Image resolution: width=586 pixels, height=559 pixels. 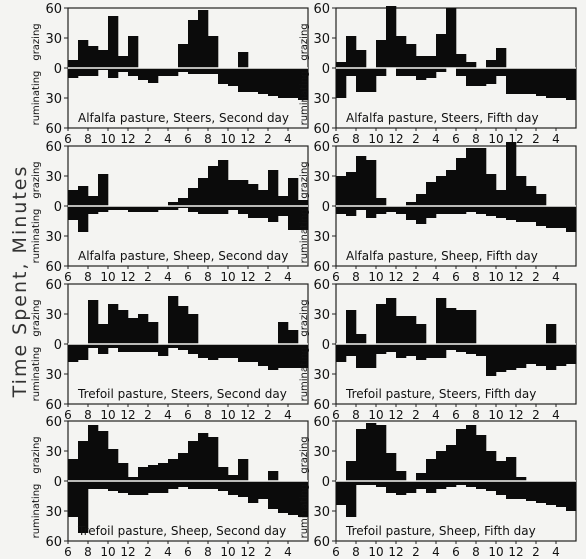 I want to click on panel-title: Trefoil pasture, Steers, Second day, so click(x=182, y=394).